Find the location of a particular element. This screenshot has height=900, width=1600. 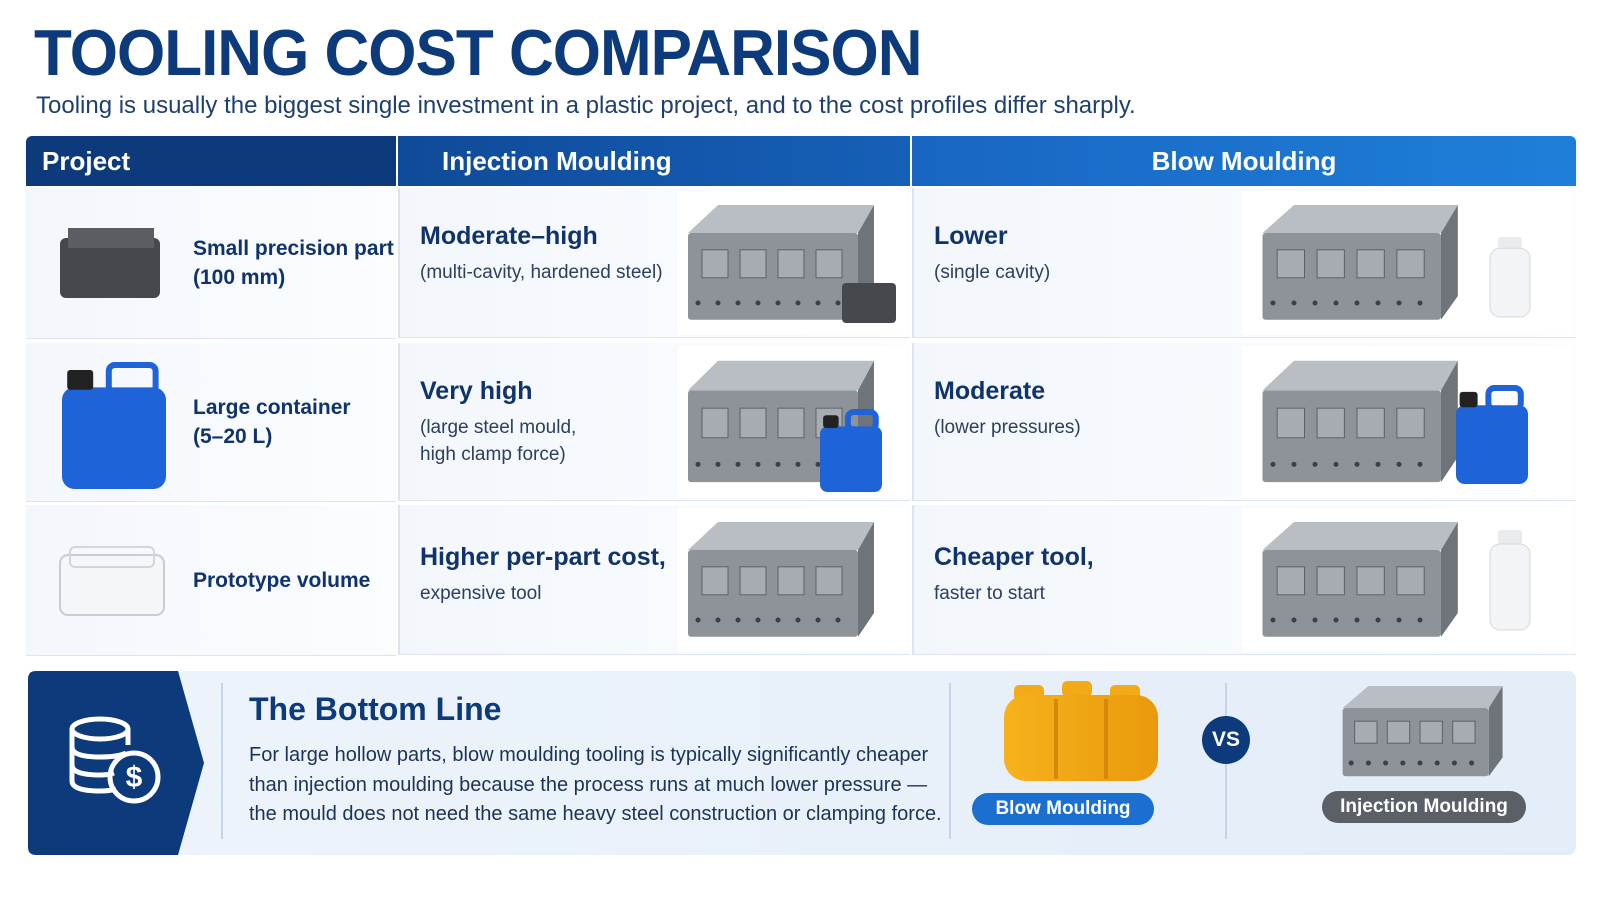

blow-cell: Lower (single cavity) is located at coordinates (1244, 263).